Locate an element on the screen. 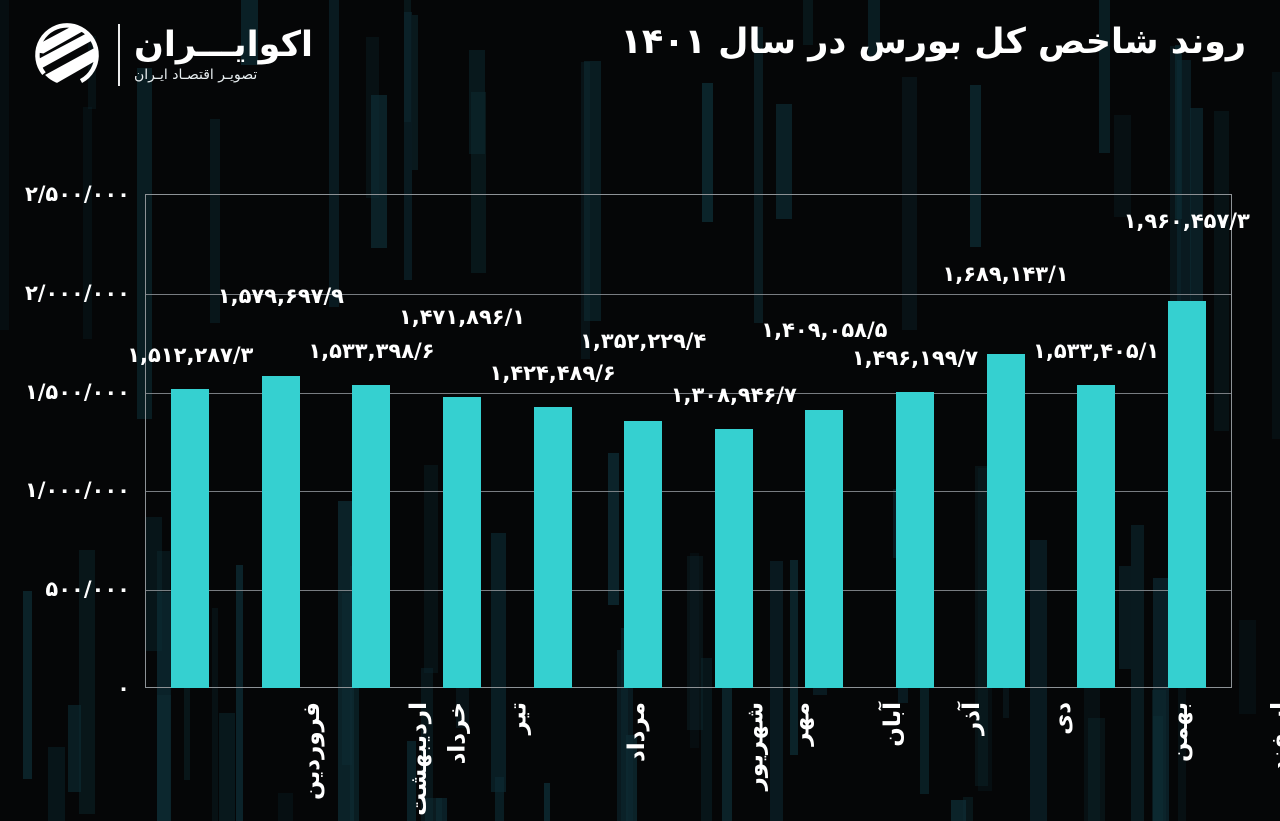  x-axis-category-label: خرداد is located at coordinates (457, 733).